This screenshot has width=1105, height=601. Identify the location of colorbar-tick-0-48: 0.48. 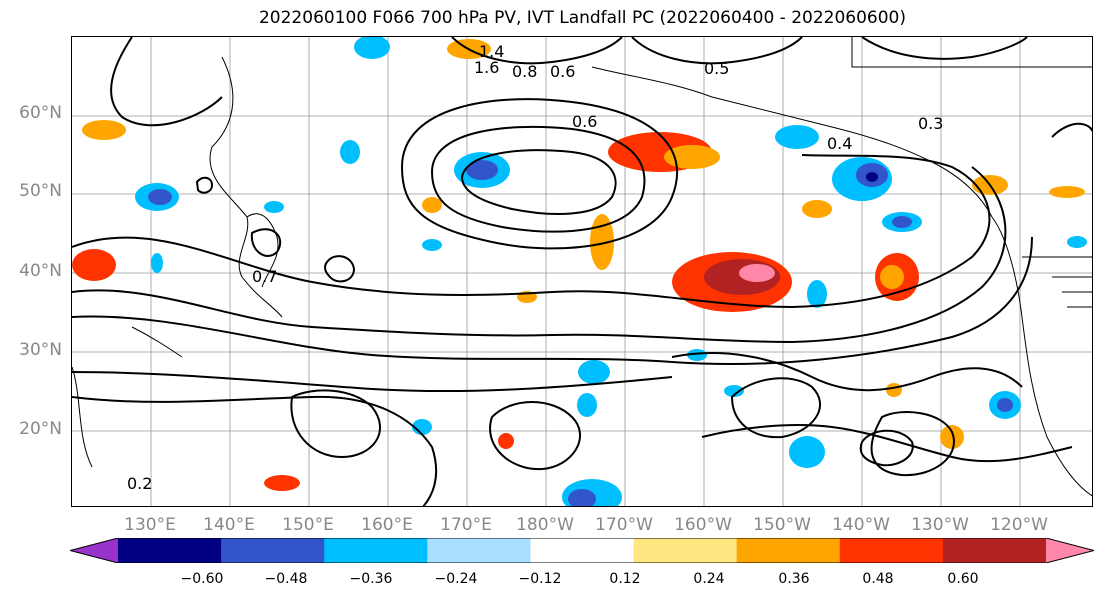
(878, 579).